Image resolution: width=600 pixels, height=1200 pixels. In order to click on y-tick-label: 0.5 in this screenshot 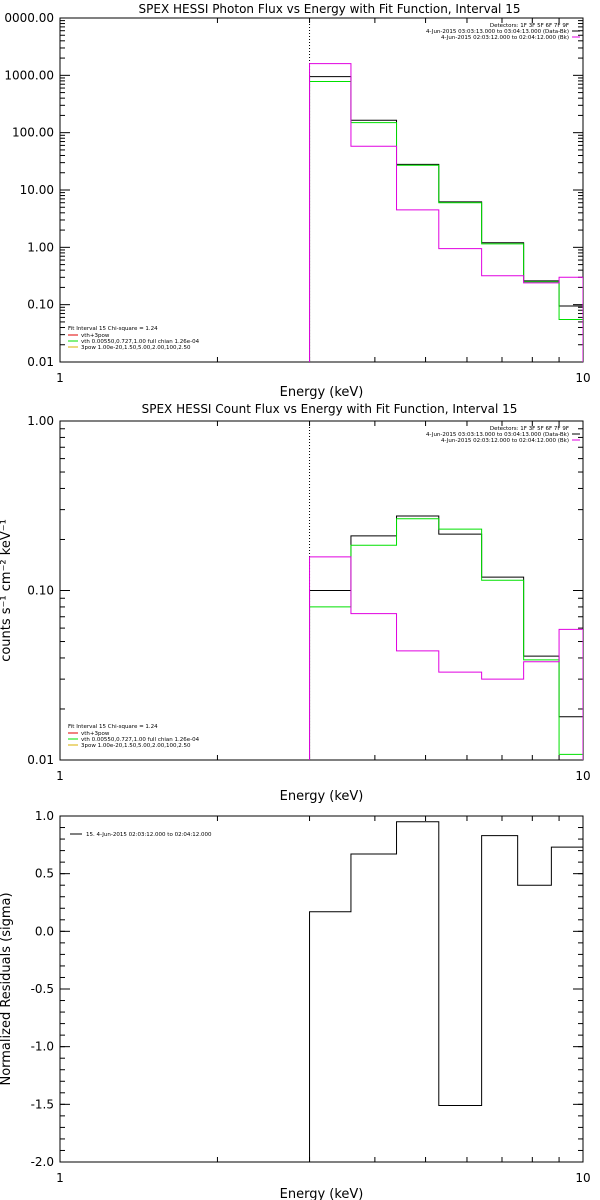, I will do `click(44, 874)`.